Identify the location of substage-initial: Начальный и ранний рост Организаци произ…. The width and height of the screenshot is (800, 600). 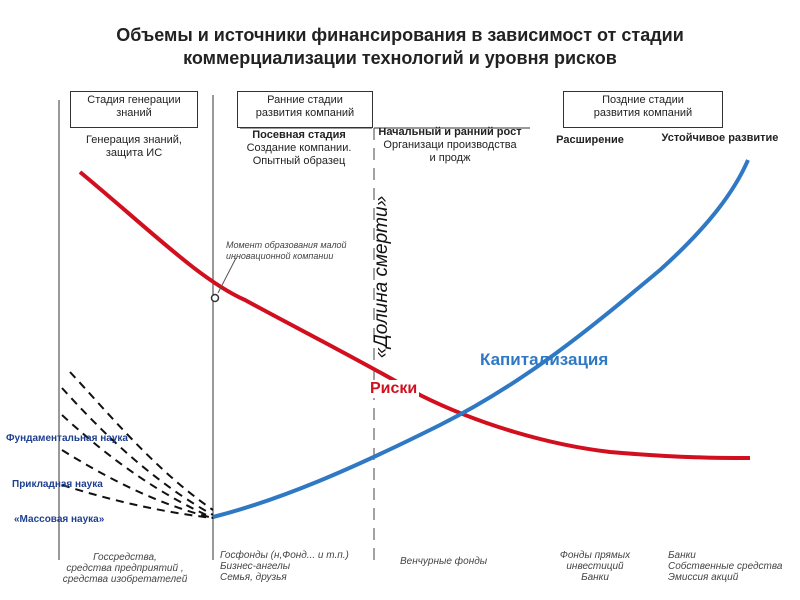
(450, 145).